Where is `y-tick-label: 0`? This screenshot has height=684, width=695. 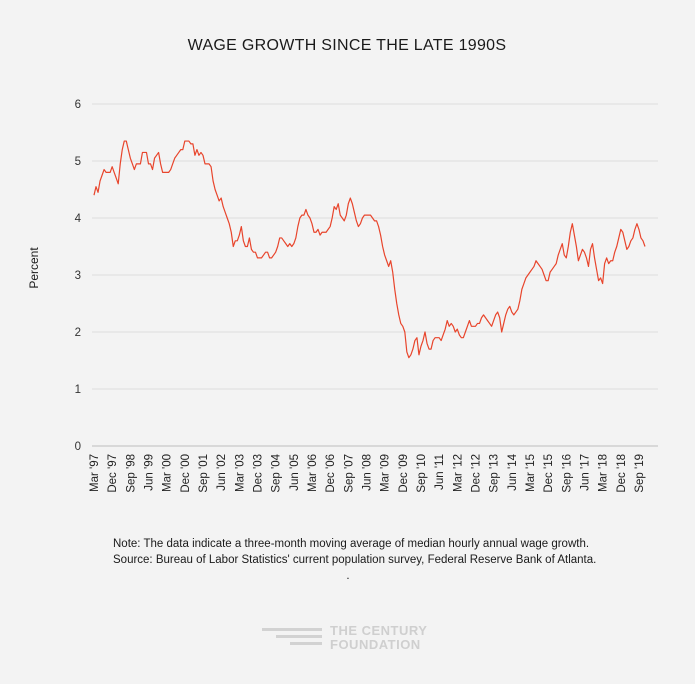 y-tick-label: 0 is located at coordinates (78, 447).